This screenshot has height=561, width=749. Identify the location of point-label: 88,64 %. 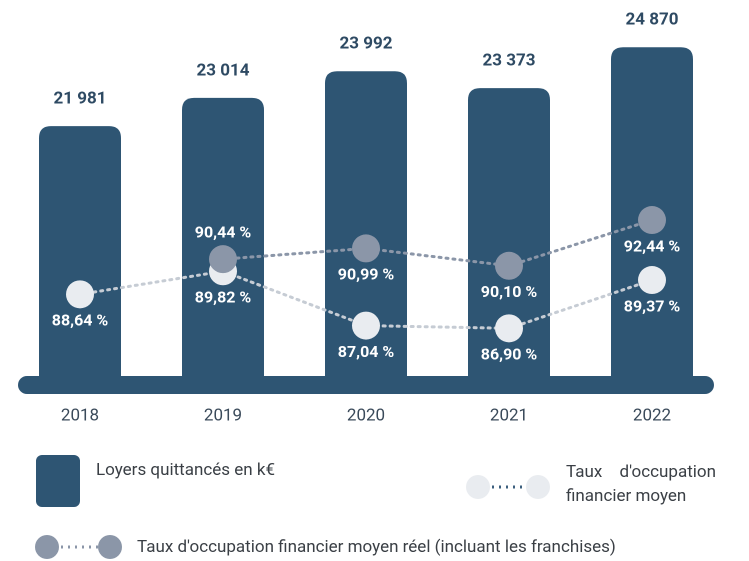
(80, 320).